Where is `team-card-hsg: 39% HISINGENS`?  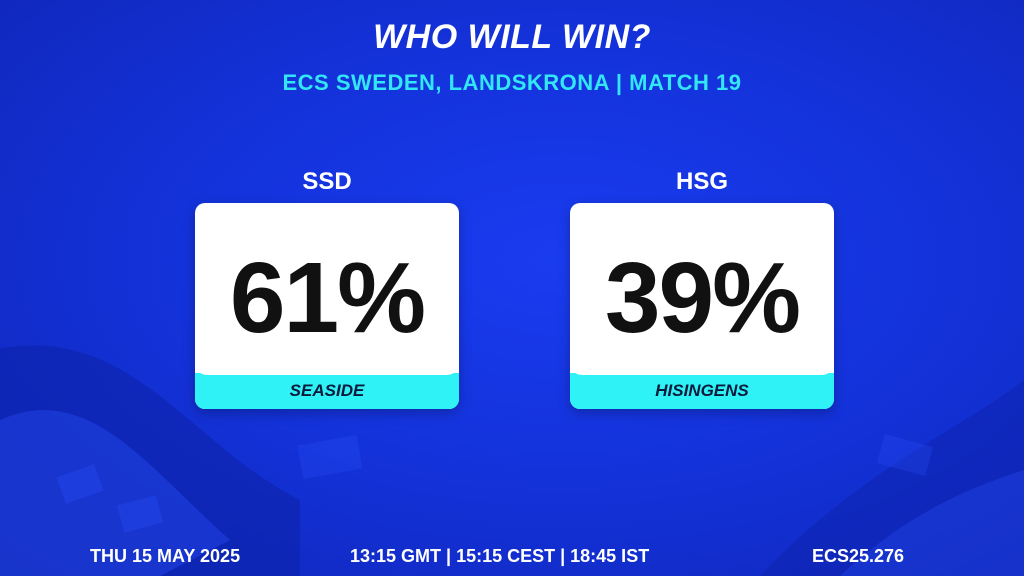 team-card-hsg: 39% HISINGENS is located at coordinates (702, 306).